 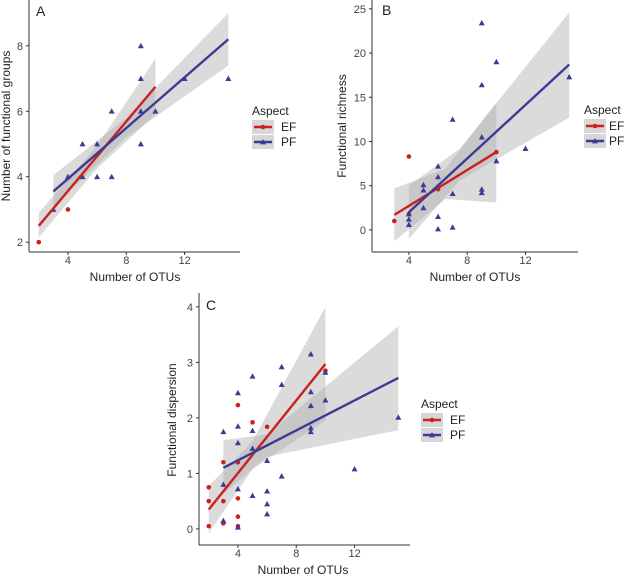 I want to click on y-axis-label: Functional richness, so click(x=342, y=125).